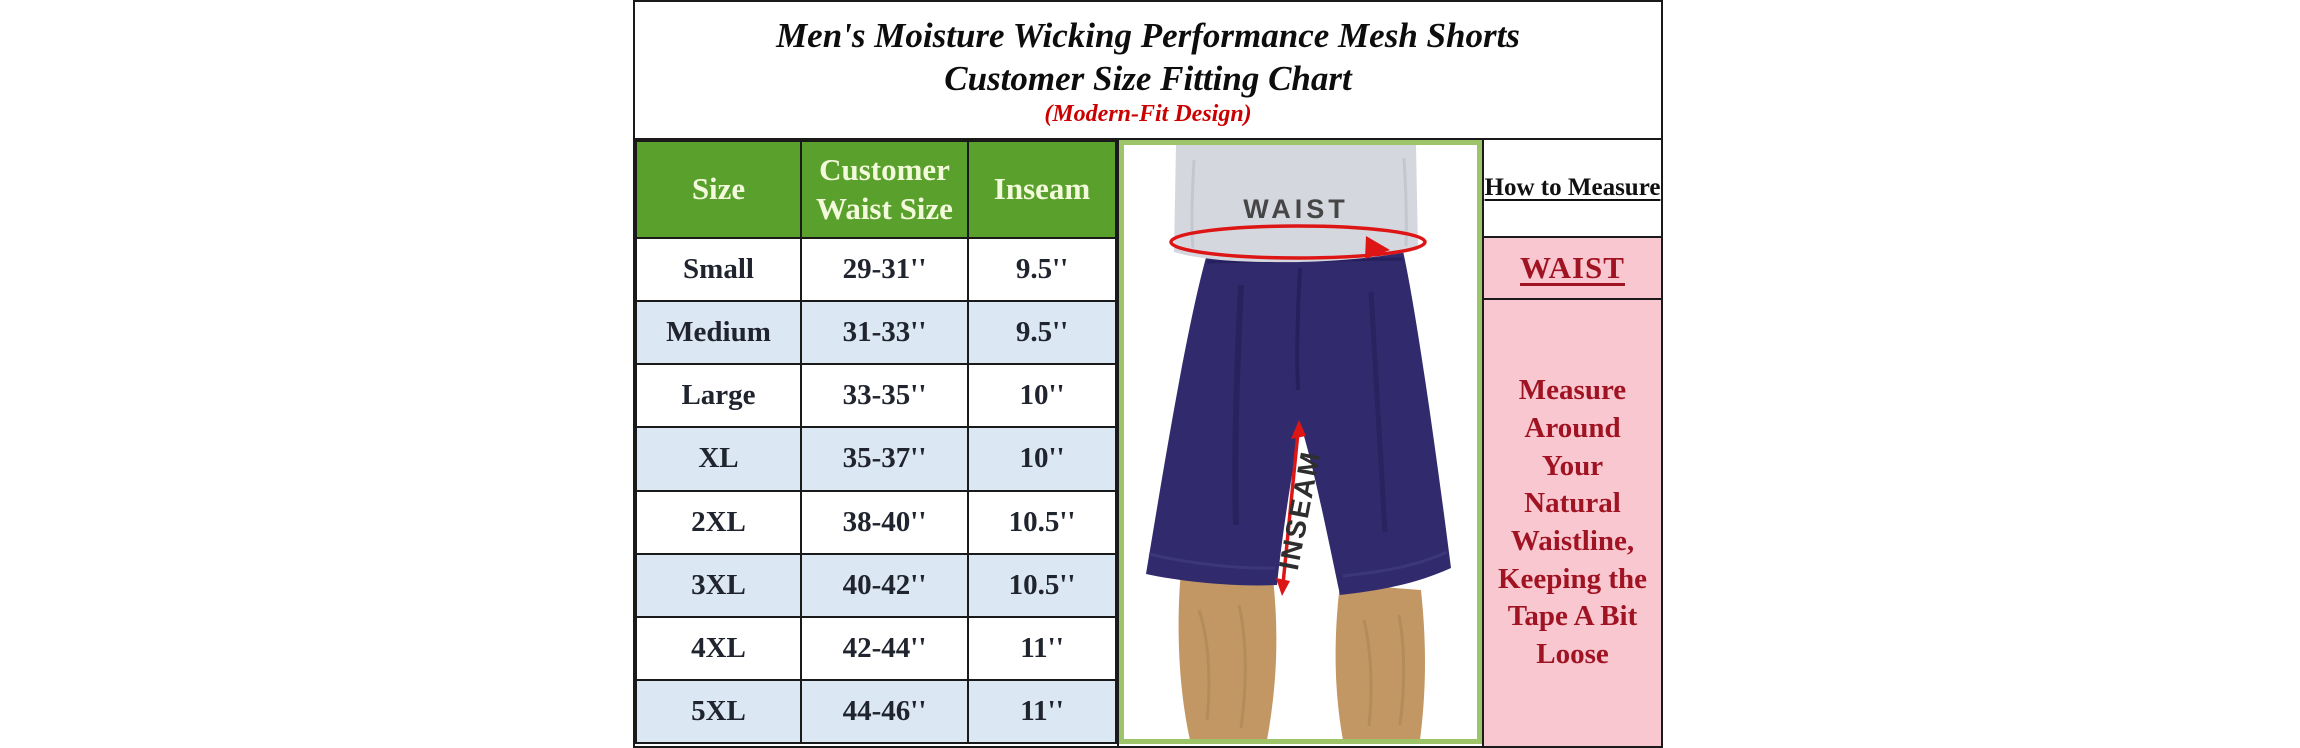 The image size is (2300, 748). I want to click on waist-cell: 38-40'', so click(884, 522).